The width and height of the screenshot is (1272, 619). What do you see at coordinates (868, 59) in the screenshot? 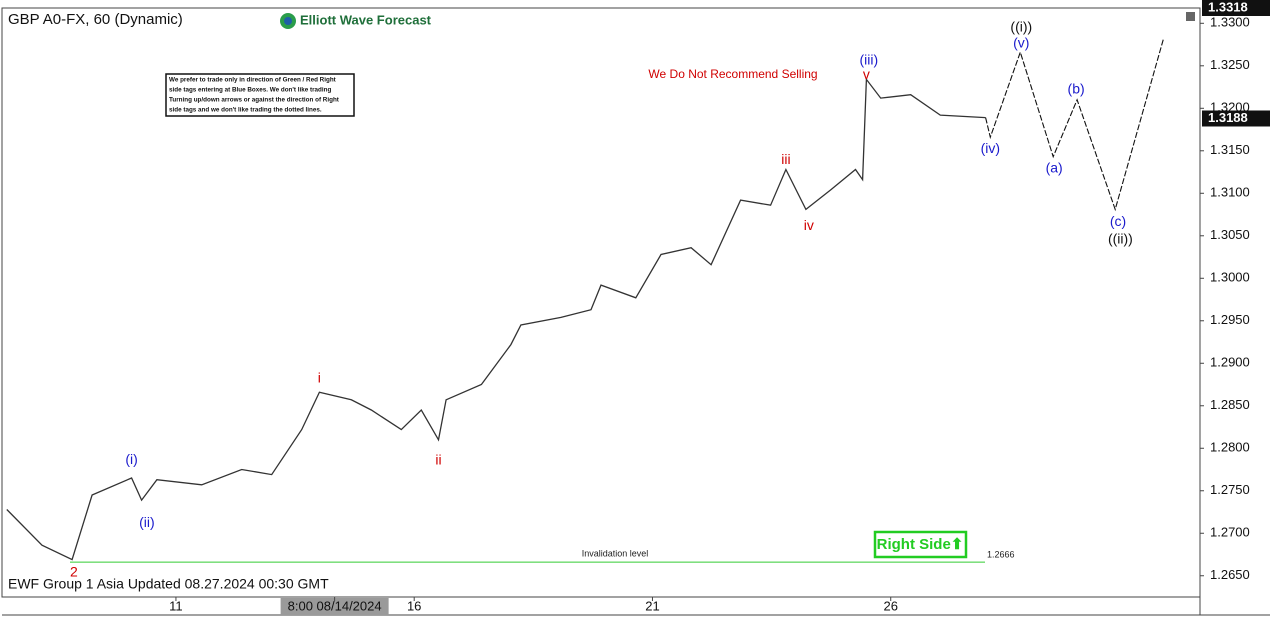
I see `wave-label: (iii)` at bounding box center [868, 59].